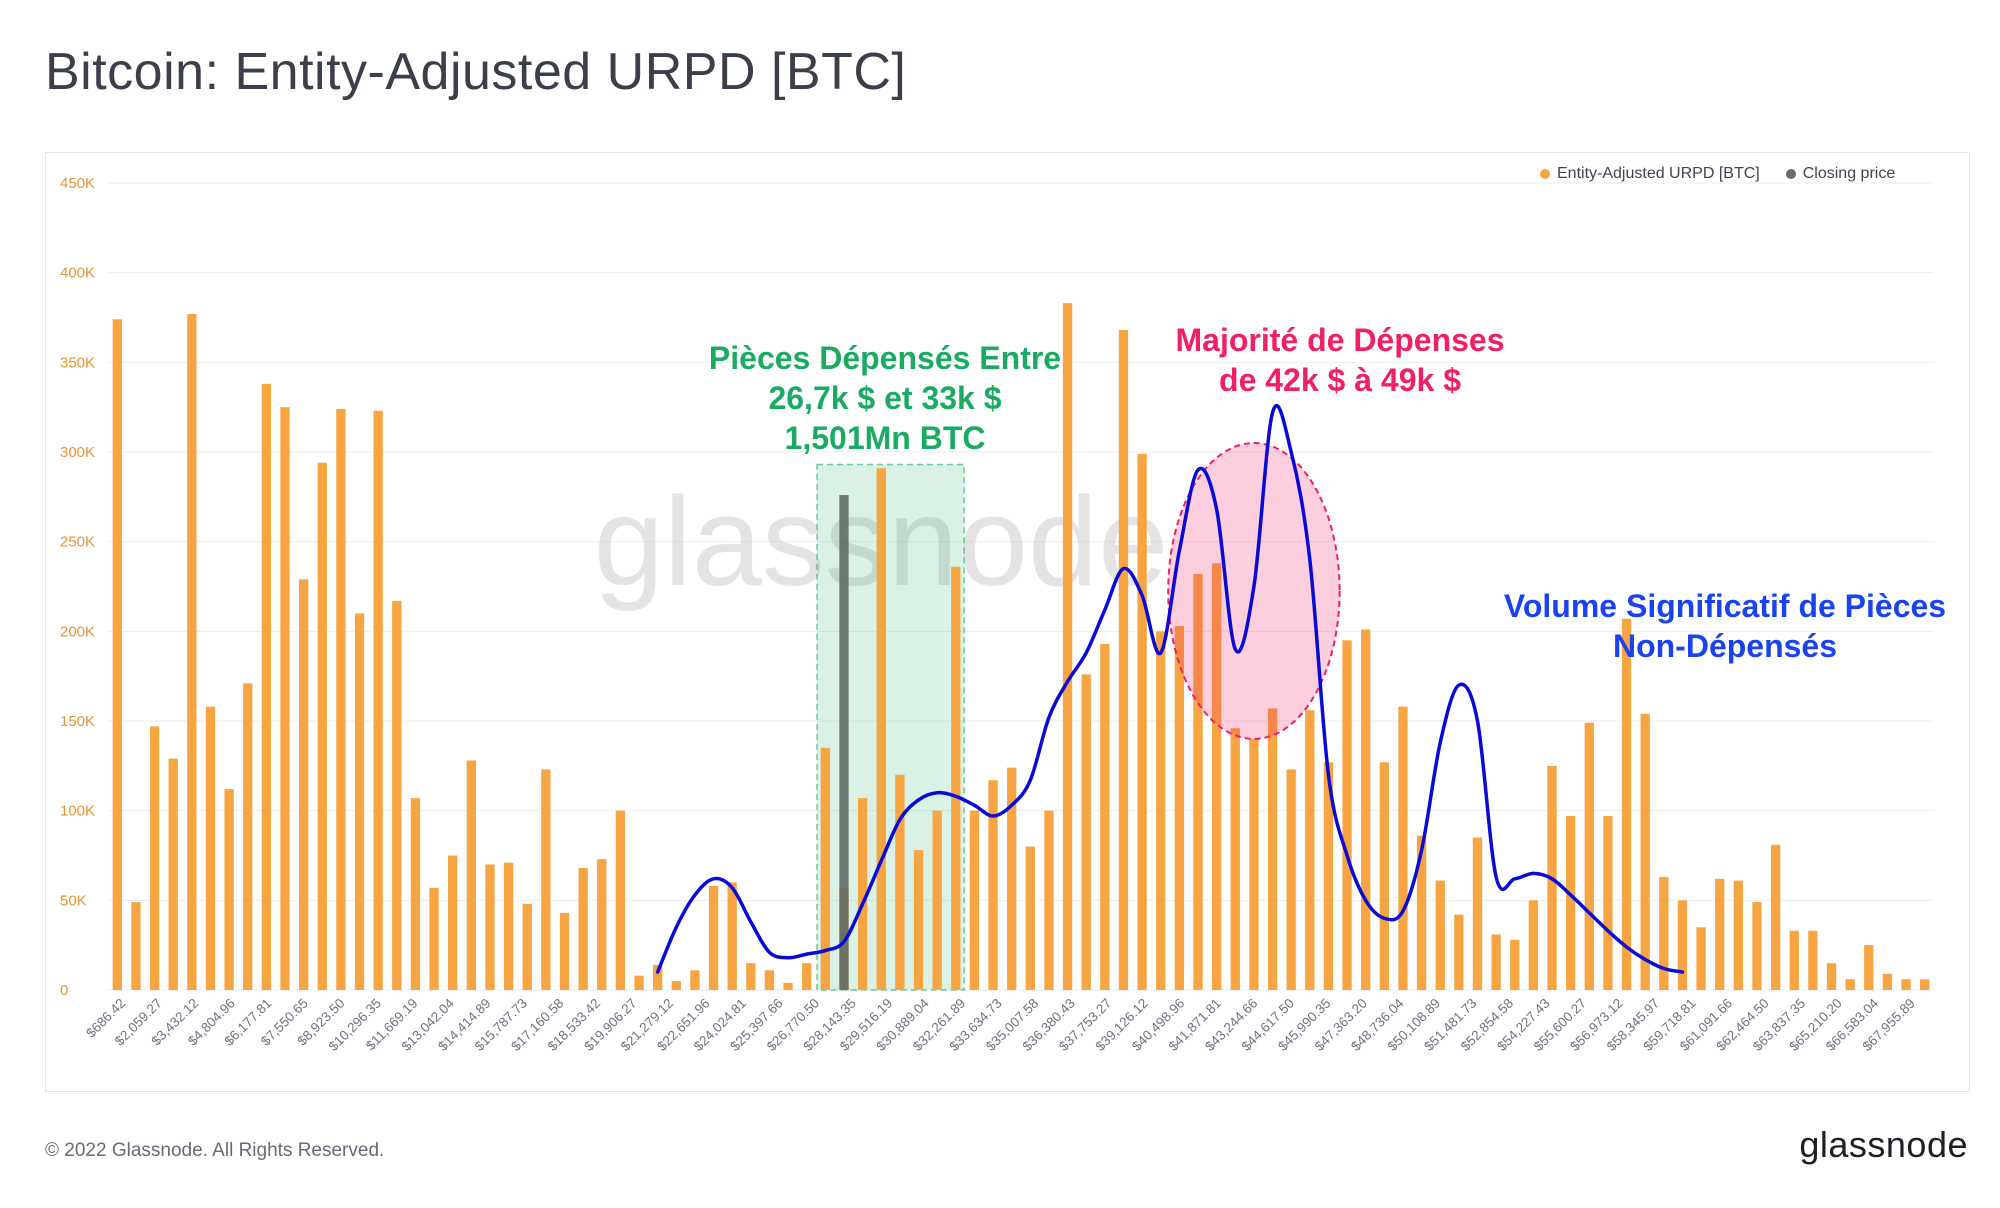 The height and width of the screenshot is (1208, 2000). I want to click on annotation-red: Majorité de Dépenses de 42k $ à 49k $, so click(1340, 360).